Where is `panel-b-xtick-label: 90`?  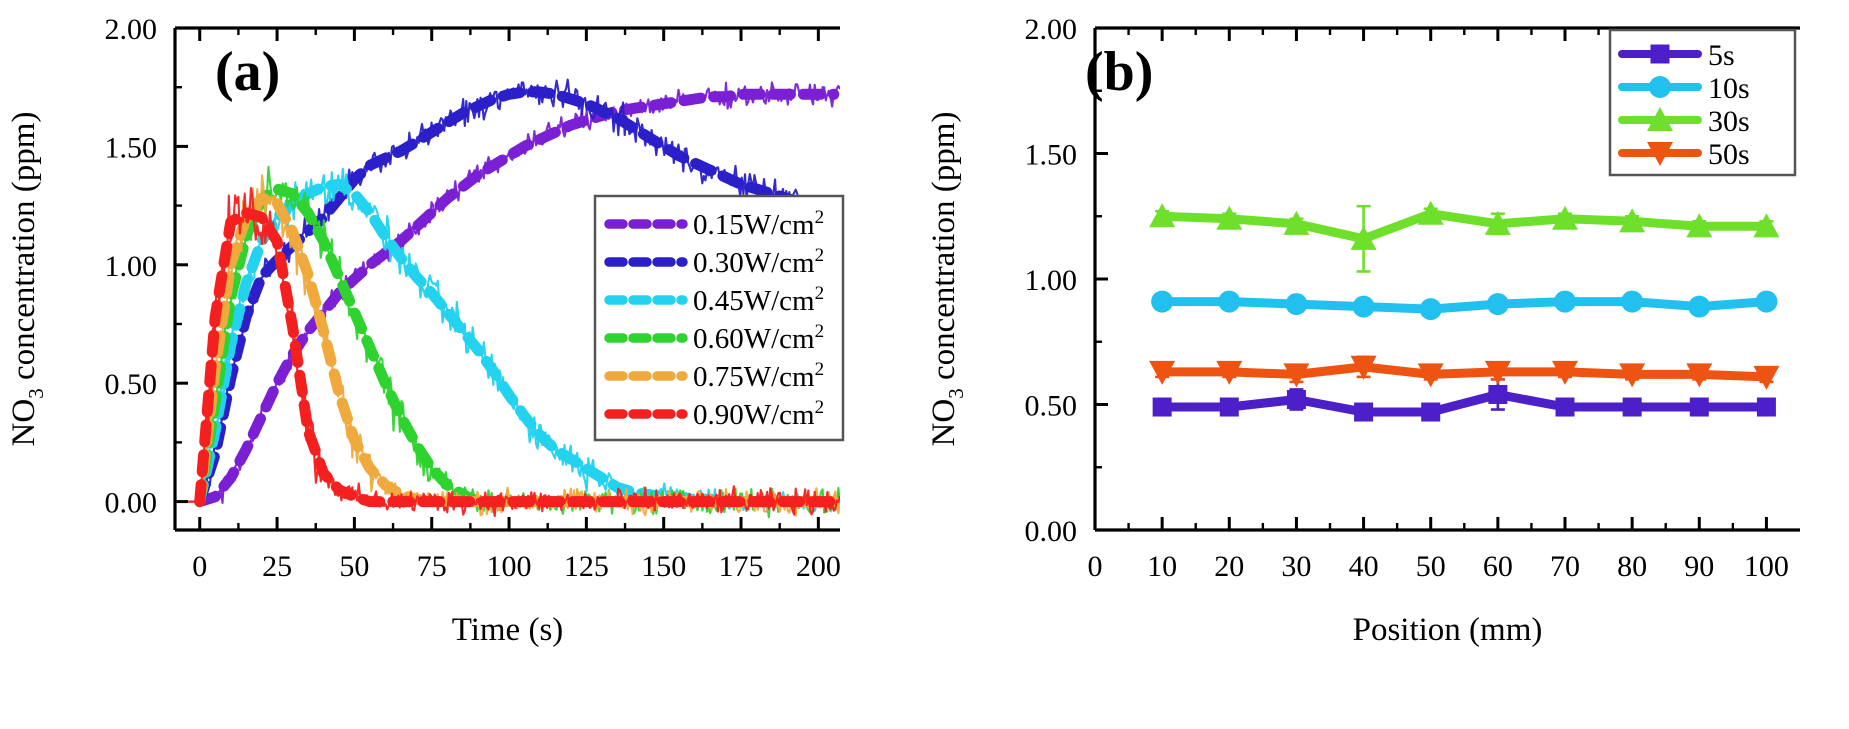
panel-b-xtick-label: 90 is located at coordinates (1699, 566).